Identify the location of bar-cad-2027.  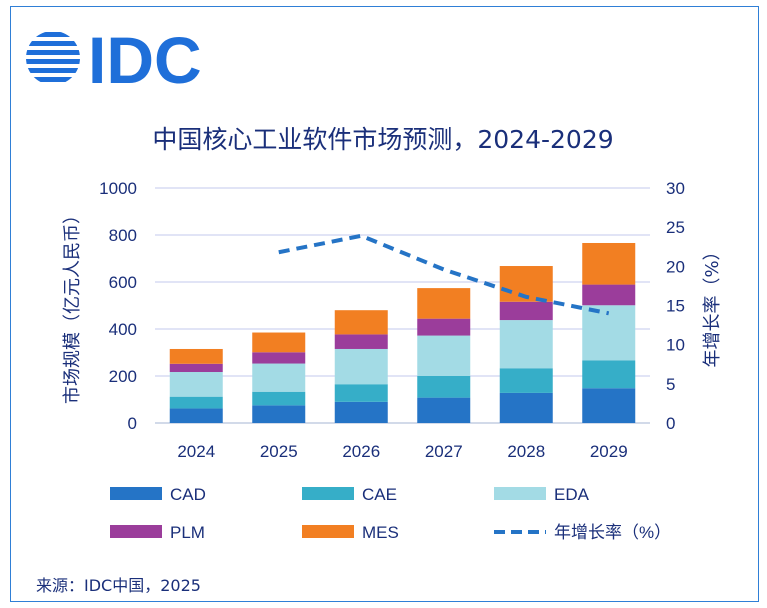
(444, 410).